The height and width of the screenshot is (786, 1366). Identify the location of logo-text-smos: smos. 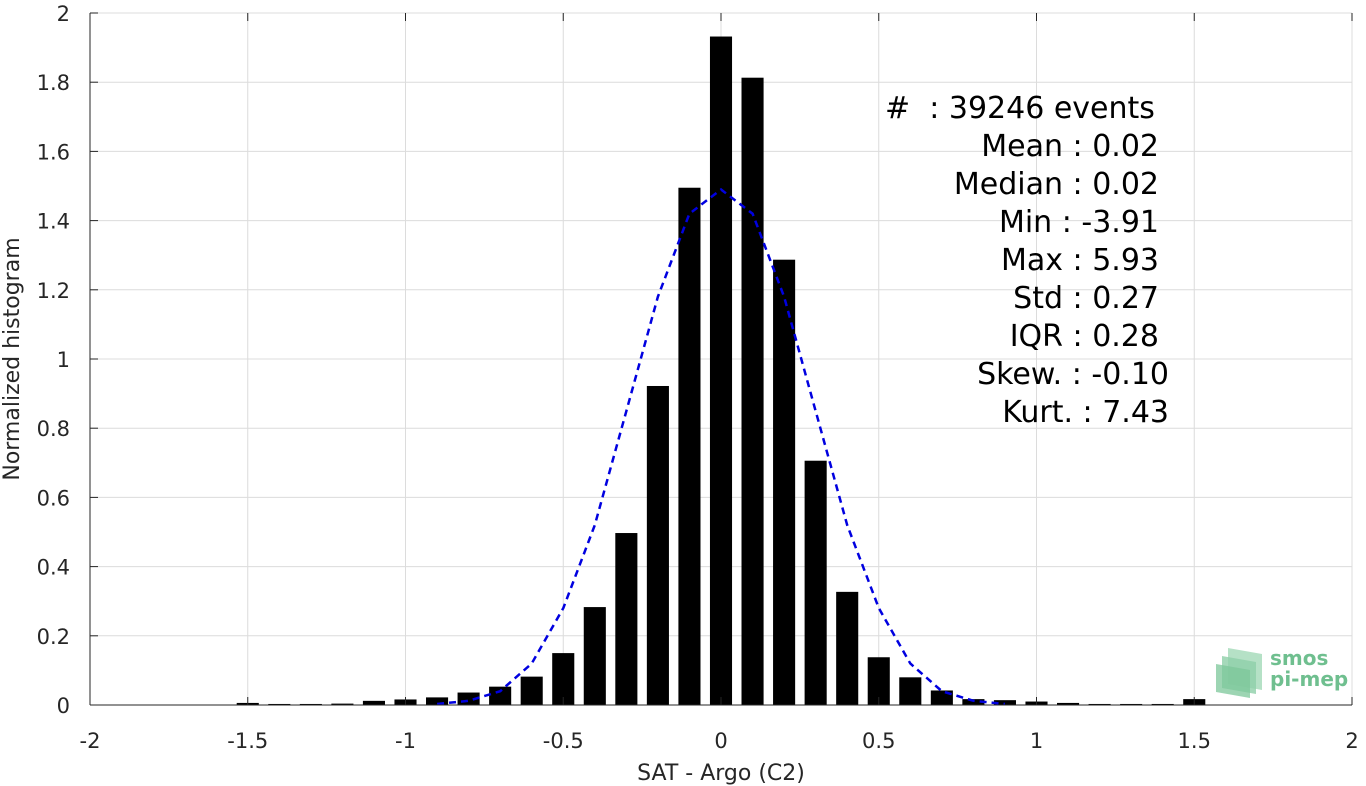
(1299, 658).